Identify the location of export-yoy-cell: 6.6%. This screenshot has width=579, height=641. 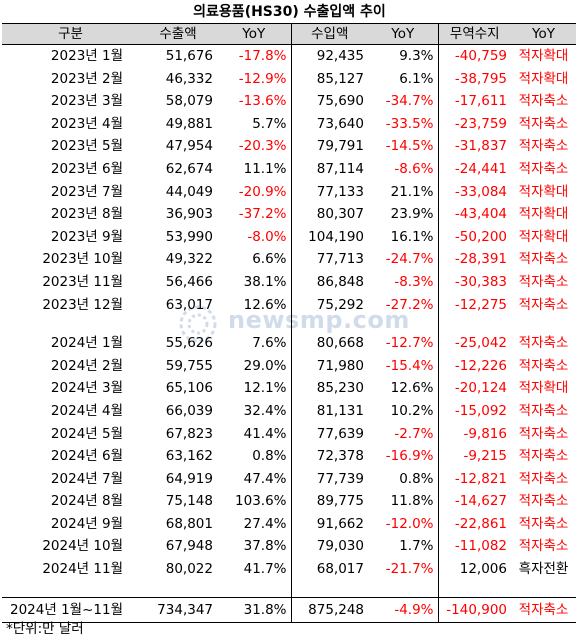
(269, 259).